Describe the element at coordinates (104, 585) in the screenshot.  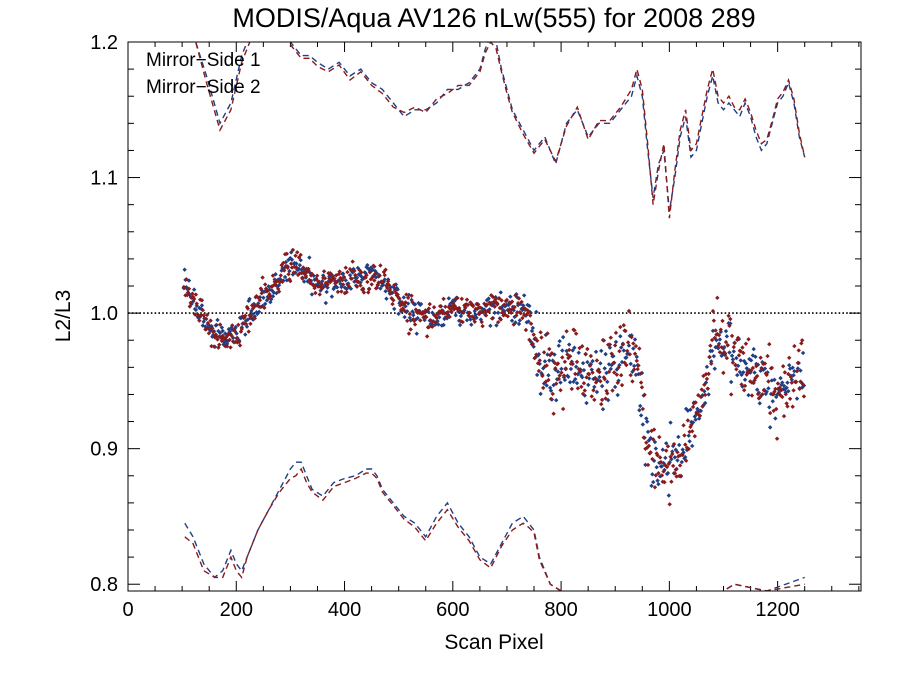
I see `y-tick-label: 0.8` at that location.